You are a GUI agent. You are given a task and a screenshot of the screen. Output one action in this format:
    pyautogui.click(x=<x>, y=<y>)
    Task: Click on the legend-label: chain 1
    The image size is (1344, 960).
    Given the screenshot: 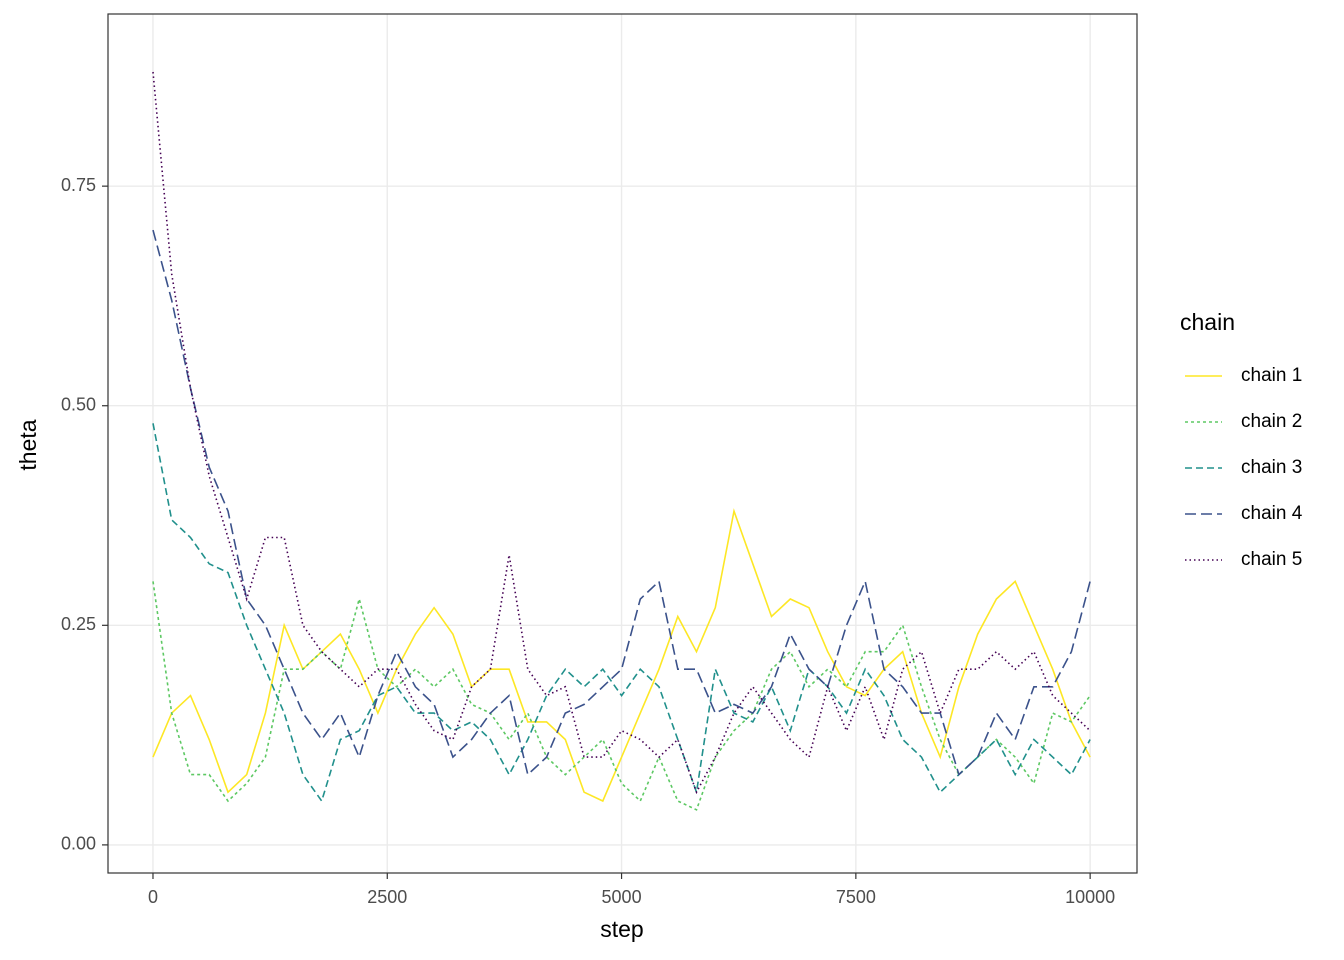 What is the action you would take?
    pyautogui.click(x=1271, y=375)
    